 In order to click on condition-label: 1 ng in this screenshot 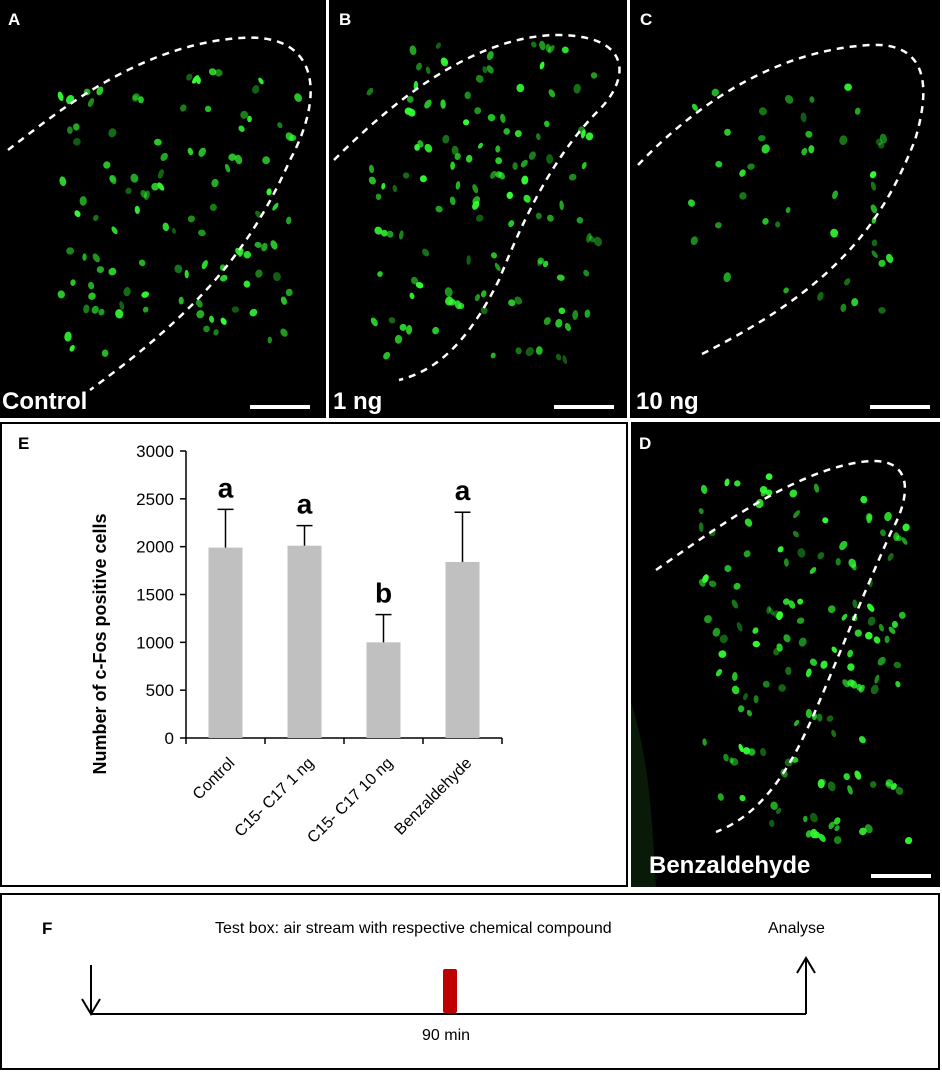, I will do `click(358, 401)`.